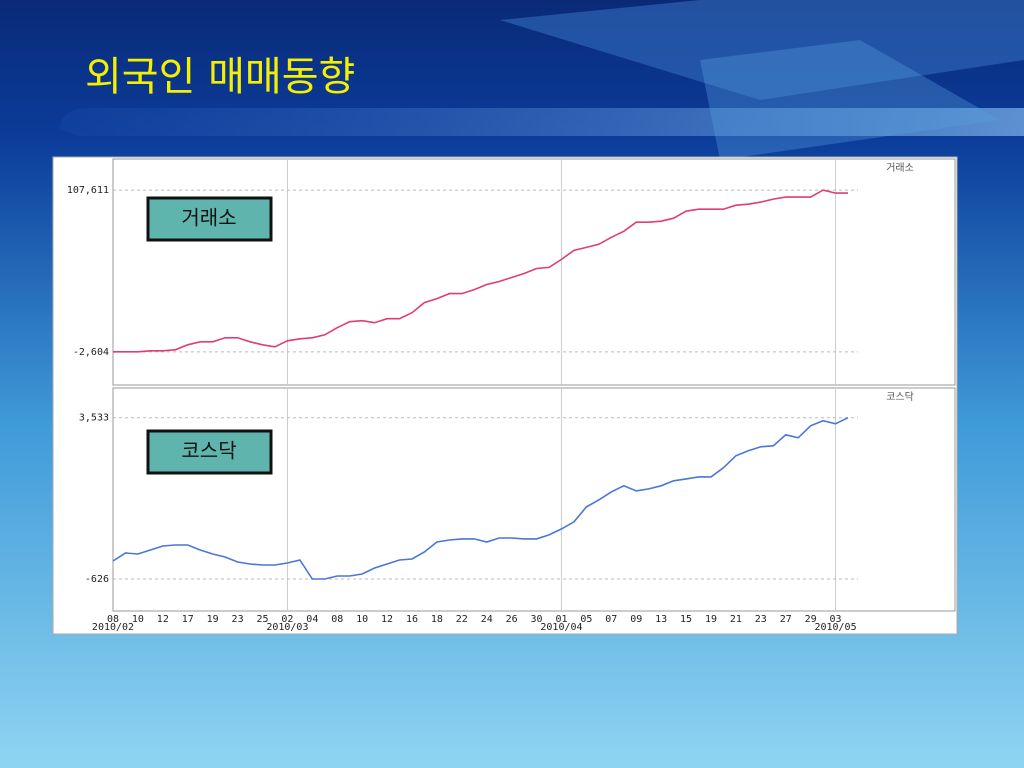 This screenshot has height=768, width=1024. What do you see at coordinates (561, 619) in the screenshot?
I see `x-tick-label: 01` at bounding box center [561, 619].